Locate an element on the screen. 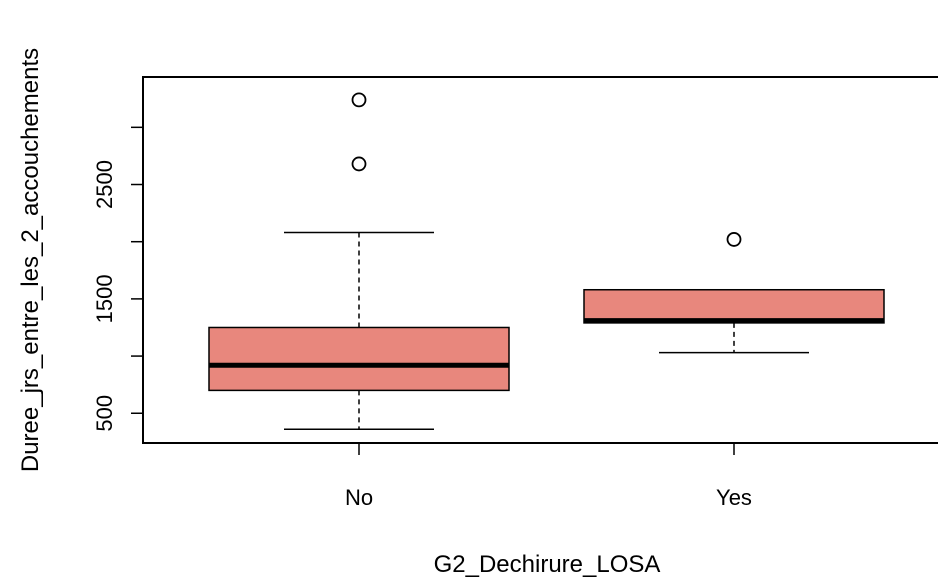 This screenshot has height=578, width=938. x-axis-title: G2_Dechirure_LOSA is located at coordinates (547, 564).